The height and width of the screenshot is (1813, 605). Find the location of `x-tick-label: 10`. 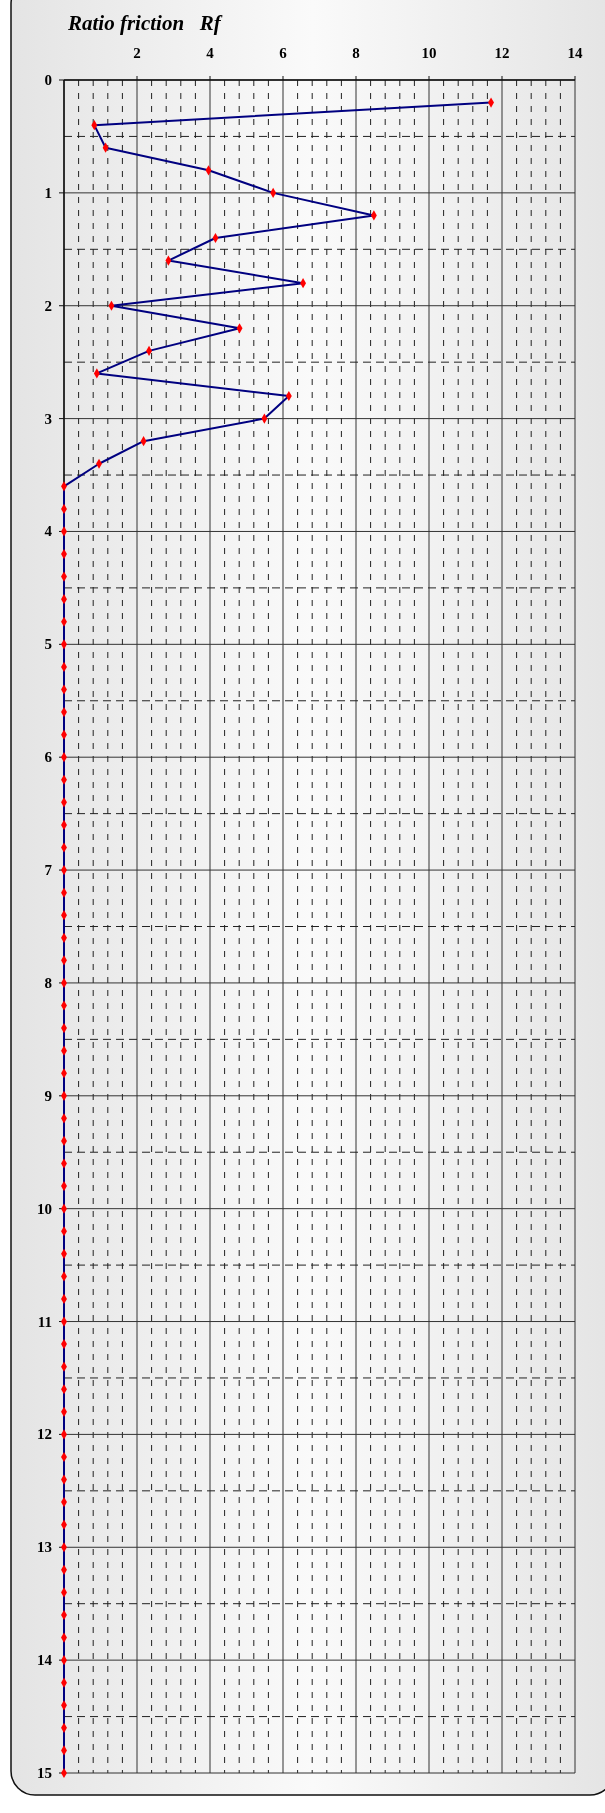

x-tick-label: 10 is located at coordinates (429, 53).